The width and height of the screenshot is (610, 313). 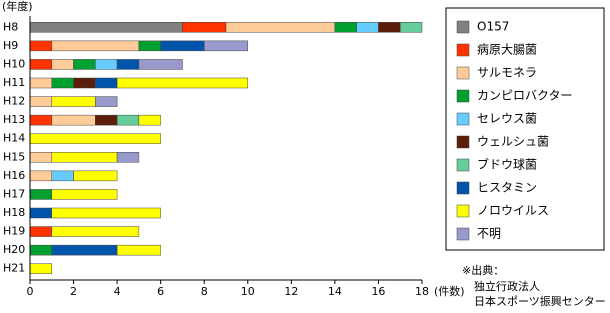 What do you see at coordinates (483, 270) in the screenshot?
I see `note: ※出典：` at bounding box center [483, 270].